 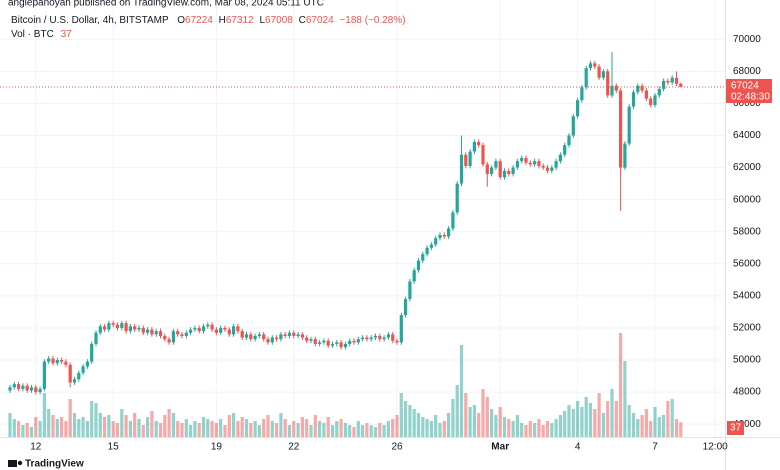 I want to click on close-value: 67024, so click(x=320, y=20).